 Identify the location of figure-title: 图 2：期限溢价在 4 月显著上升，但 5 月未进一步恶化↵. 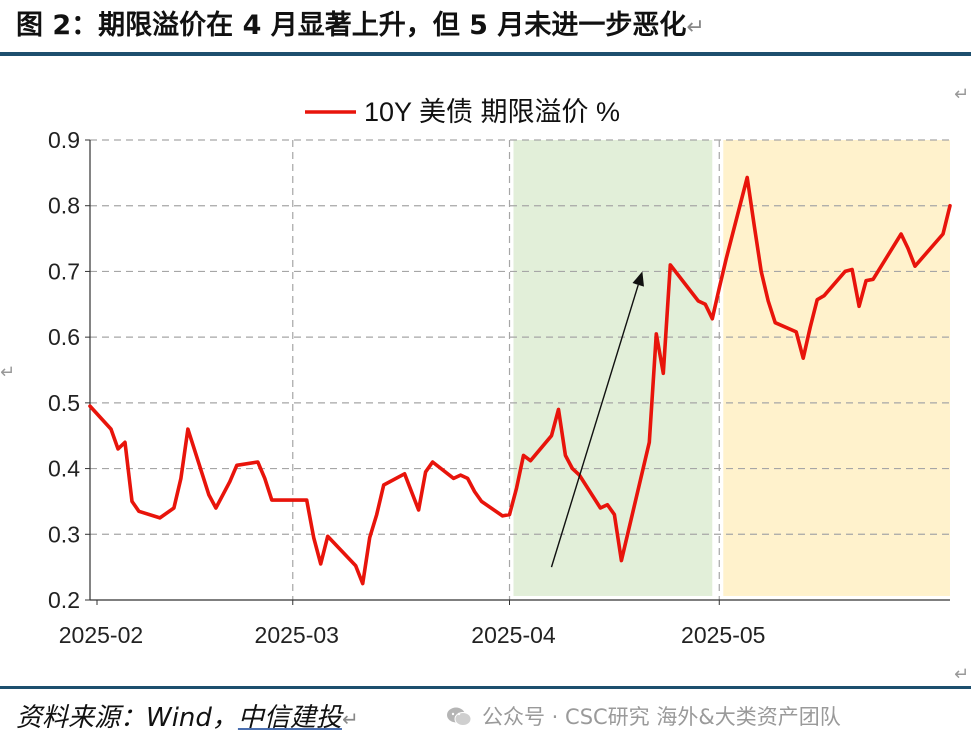
(486, 26).